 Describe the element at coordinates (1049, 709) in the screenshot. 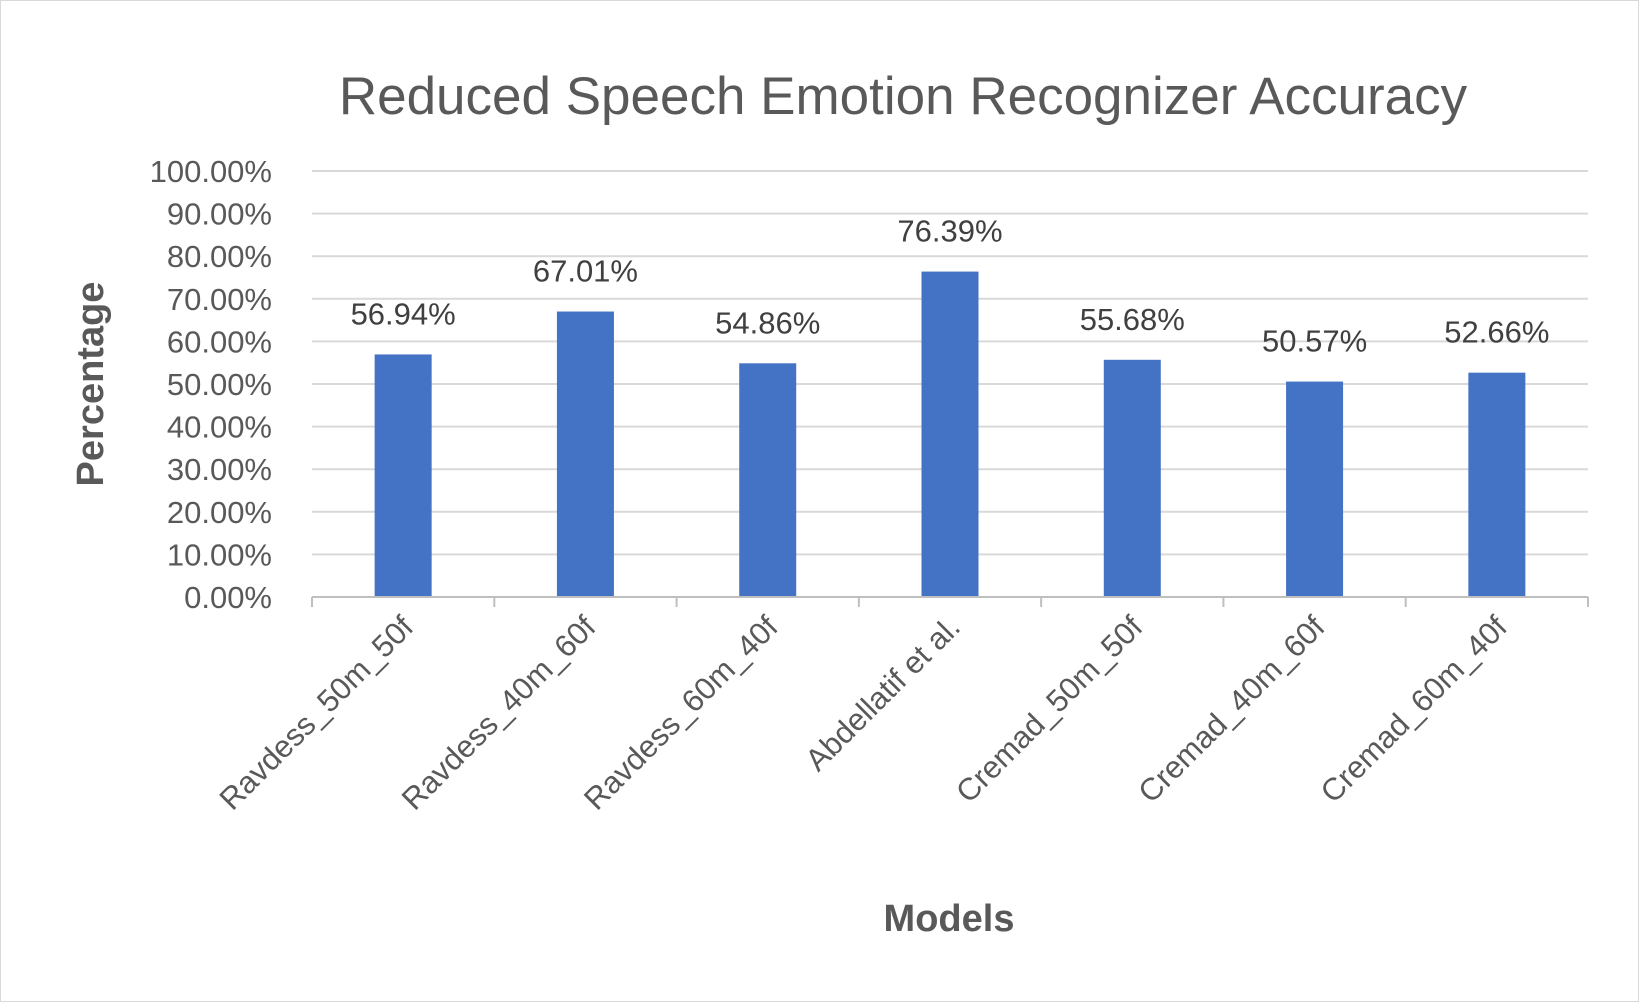

I see `x-tick-label: Cremad_50m_50f` at that location.